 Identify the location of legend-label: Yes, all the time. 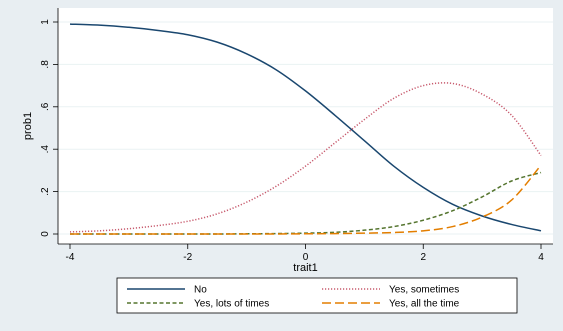
(424, 304).